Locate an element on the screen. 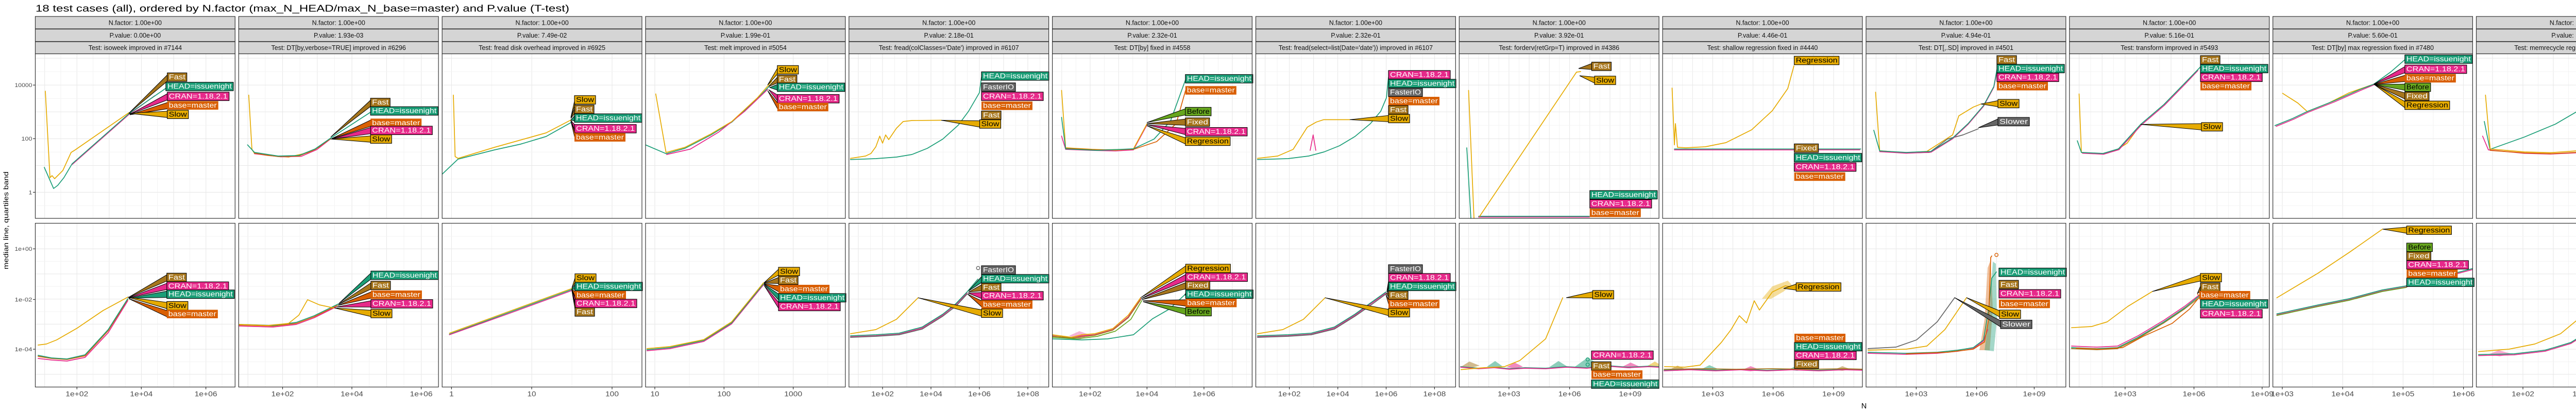 The width and height of the screenshot is (2576, 412). svg-text: 1 is located at coordinates (452, 394).